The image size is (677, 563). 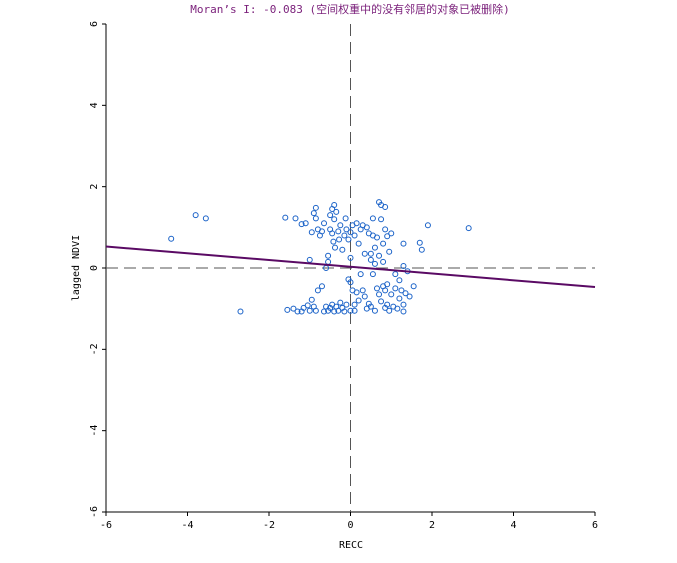 I want to click on x-tick-label-5: 4, so click(x=513, y=525).